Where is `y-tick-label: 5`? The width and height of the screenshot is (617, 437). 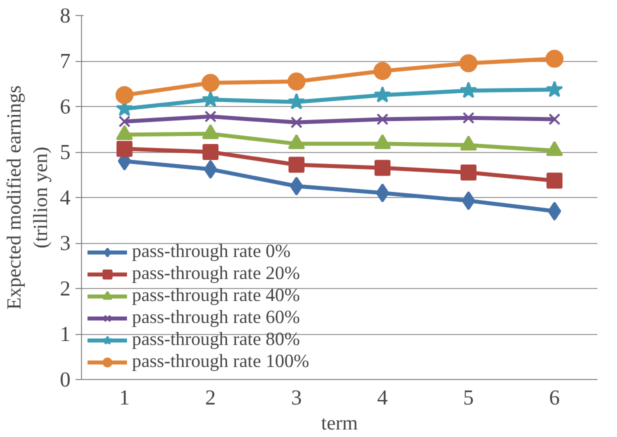
y-tick-label: 5 is located at coordinates (65, 152).